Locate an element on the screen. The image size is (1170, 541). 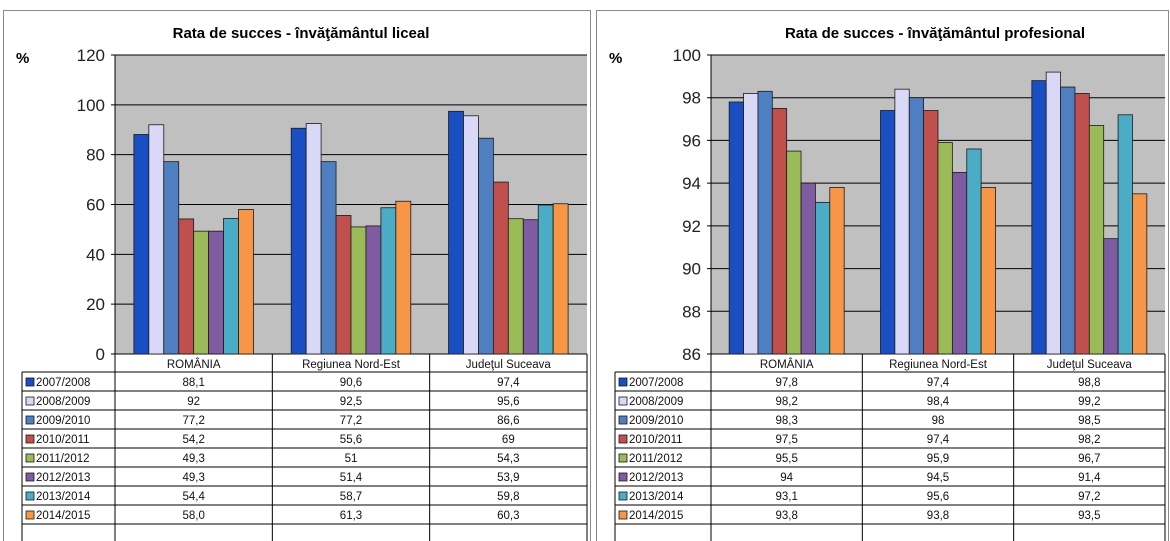
table-cell: 99,2 is located at coordinates (1089, 402).